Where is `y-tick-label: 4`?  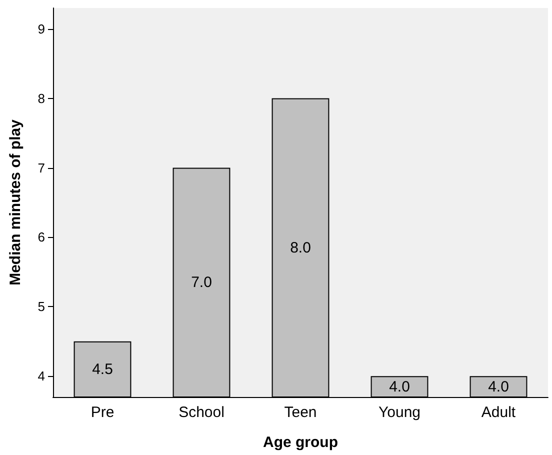
y-tick-label: 4 is located at coordinates (41, 376).